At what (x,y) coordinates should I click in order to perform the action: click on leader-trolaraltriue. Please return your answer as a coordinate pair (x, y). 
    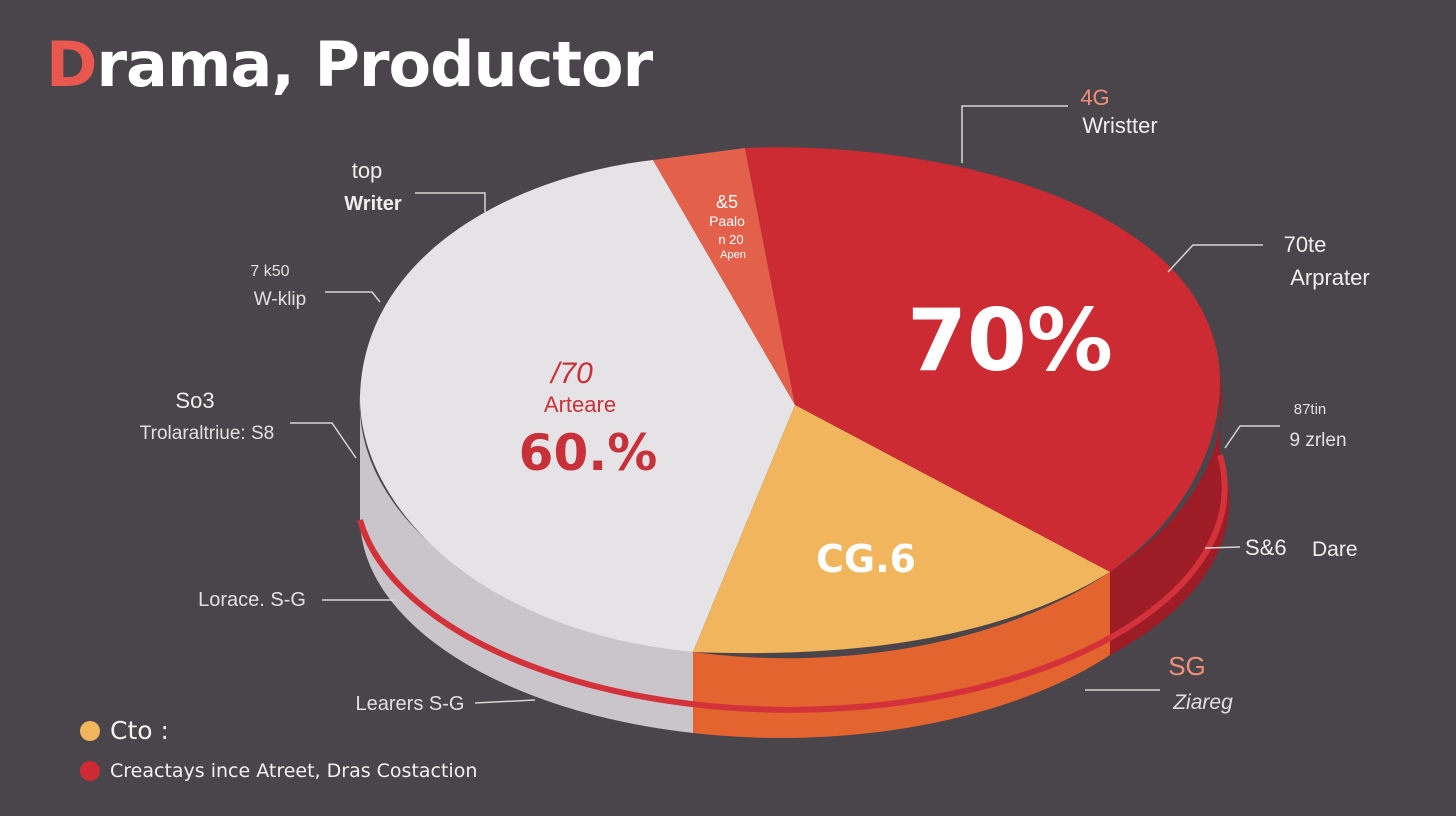
    Looking at the image, I should click on (323, 440).